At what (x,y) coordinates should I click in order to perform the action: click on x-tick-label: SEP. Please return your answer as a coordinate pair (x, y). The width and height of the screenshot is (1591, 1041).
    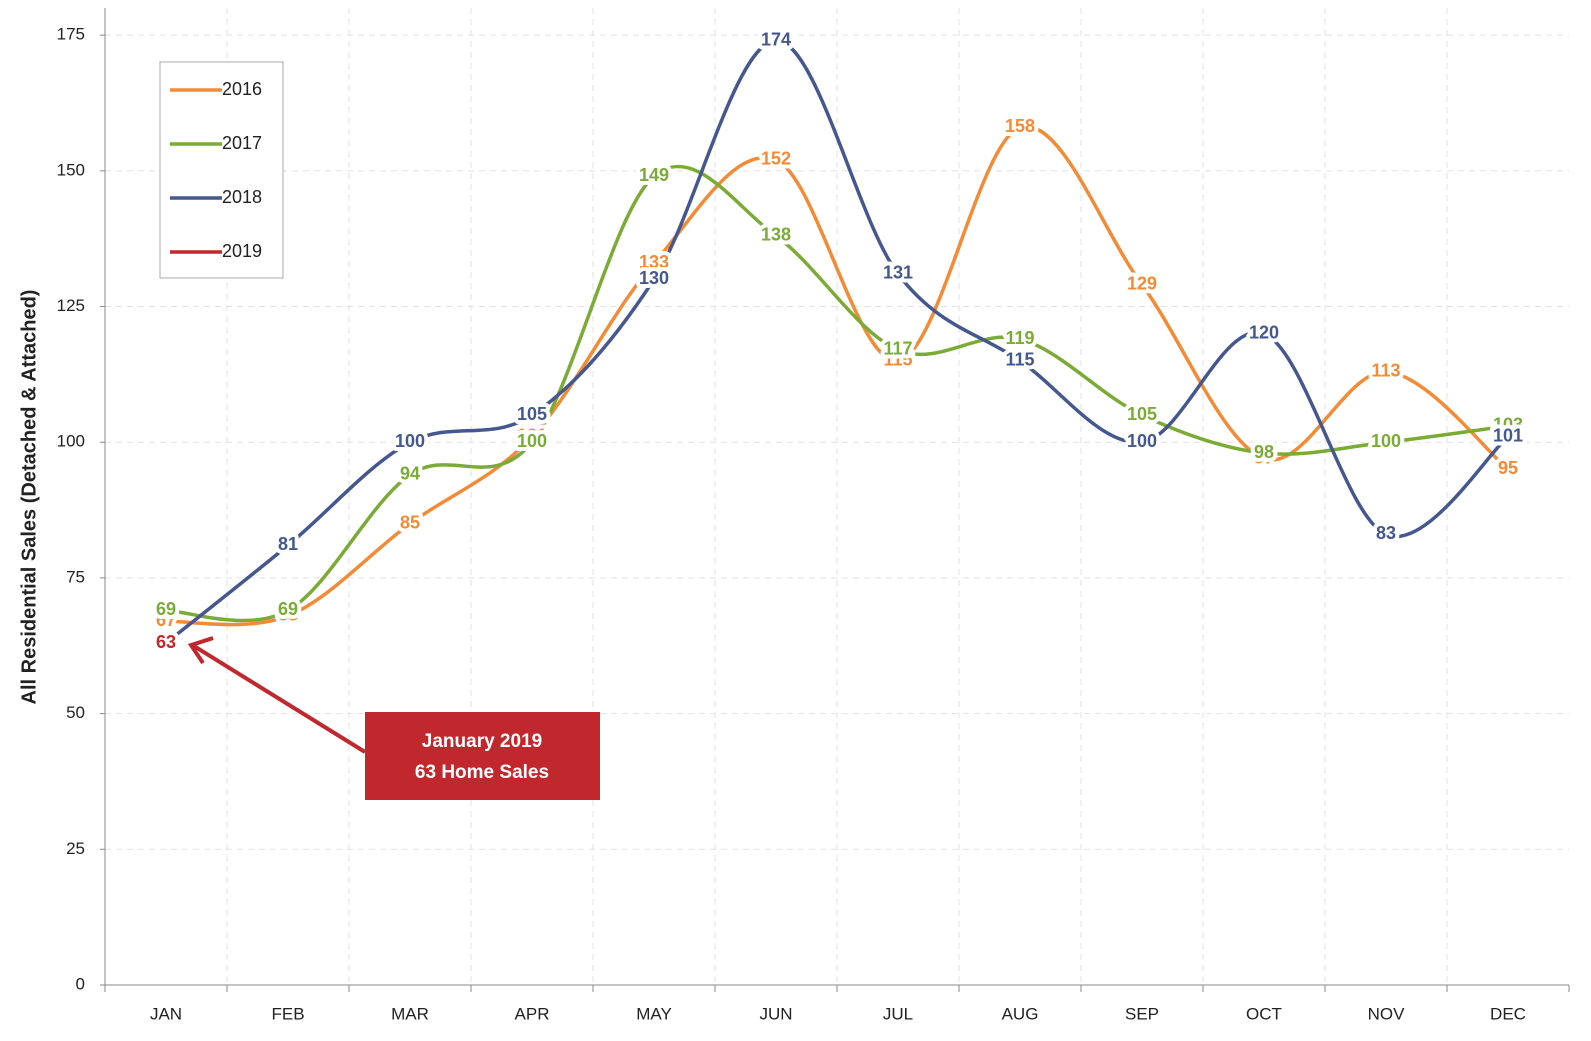
    Looking at the image, I should click on (1142, 1013).